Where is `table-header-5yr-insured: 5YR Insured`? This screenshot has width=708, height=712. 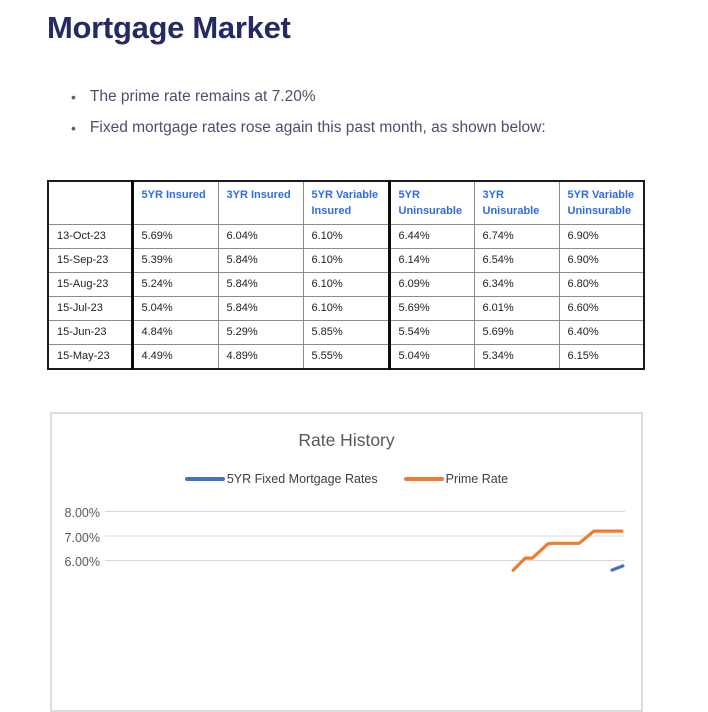 table-header-5yr-insured: 5YR Insured is located at coordinates (174, 202).